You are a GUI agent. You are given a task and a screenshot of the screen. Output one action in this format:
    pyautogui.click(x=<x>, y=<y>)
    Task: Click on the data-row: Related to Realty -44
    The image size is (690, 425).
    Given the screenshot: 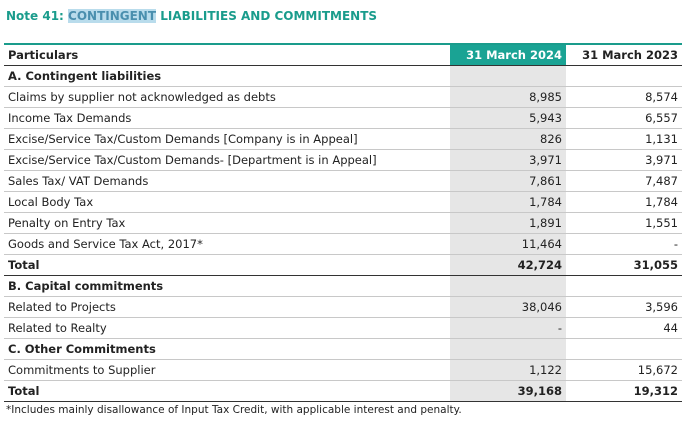 What is the action you would take?
    pyautogui.click(x=343, y=328)
    